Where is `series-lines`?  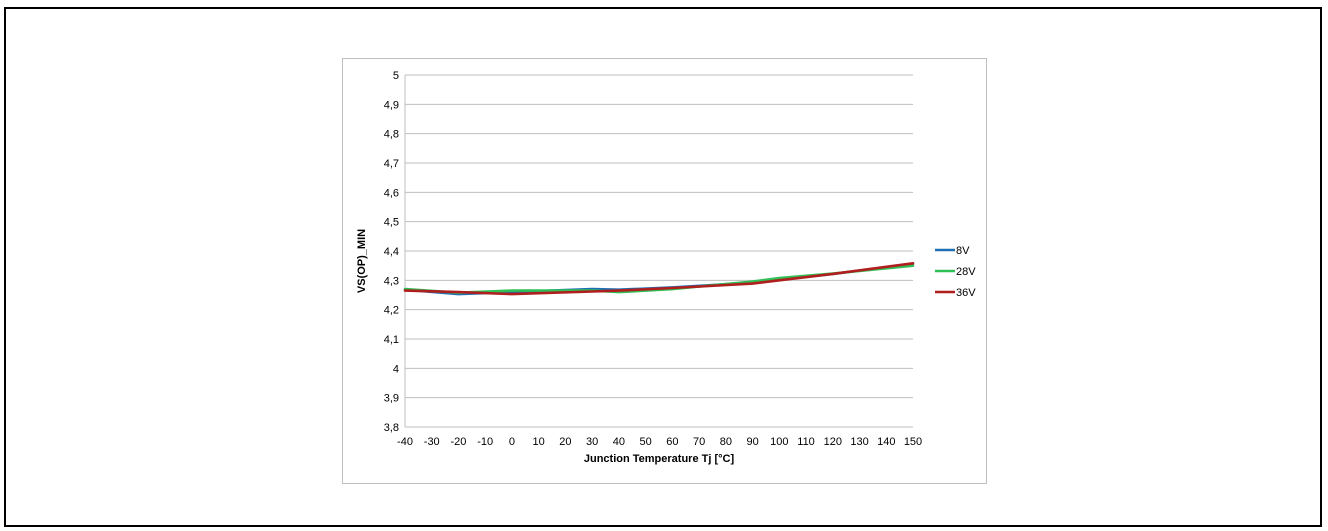 series-lines is located at coordinates (659, 279).